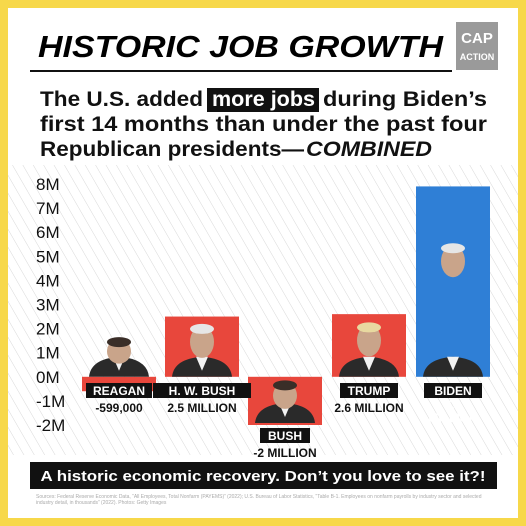 The height and width of the screenshot is (526, 526). I want to click on subtitle: first 14 months than under the past four, so click(263, 124).